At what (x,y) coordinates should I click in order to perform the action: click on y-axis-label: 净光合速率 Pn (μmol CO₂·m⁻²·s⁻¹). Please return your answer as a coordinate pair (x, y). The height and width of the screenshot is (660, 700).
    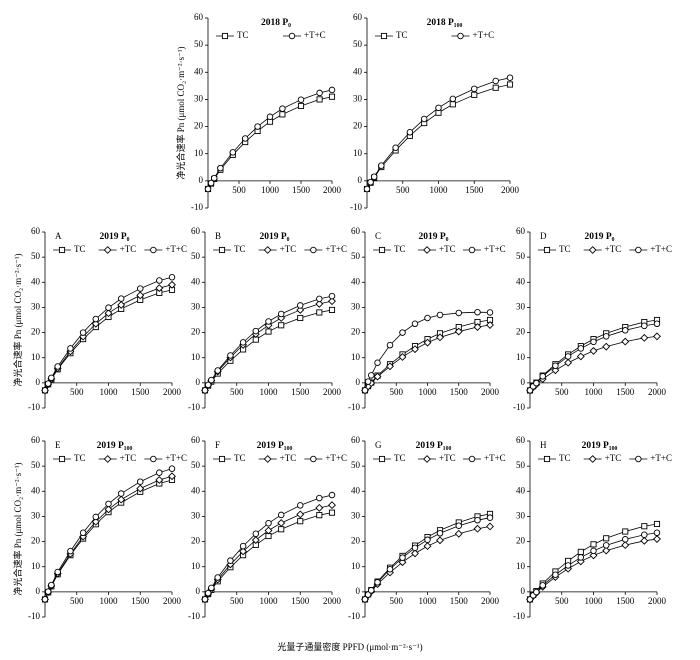
    Looking at the image, I should click on (17, 319).